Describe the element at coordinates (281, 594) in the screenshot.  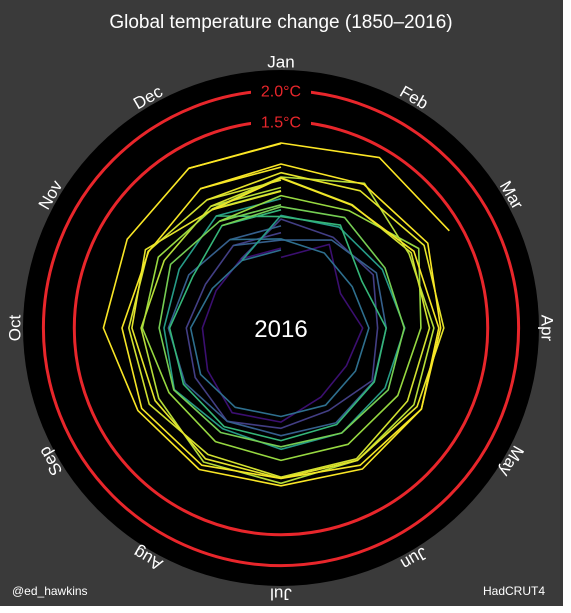
I see `month-label-jul: Jul` at that location.